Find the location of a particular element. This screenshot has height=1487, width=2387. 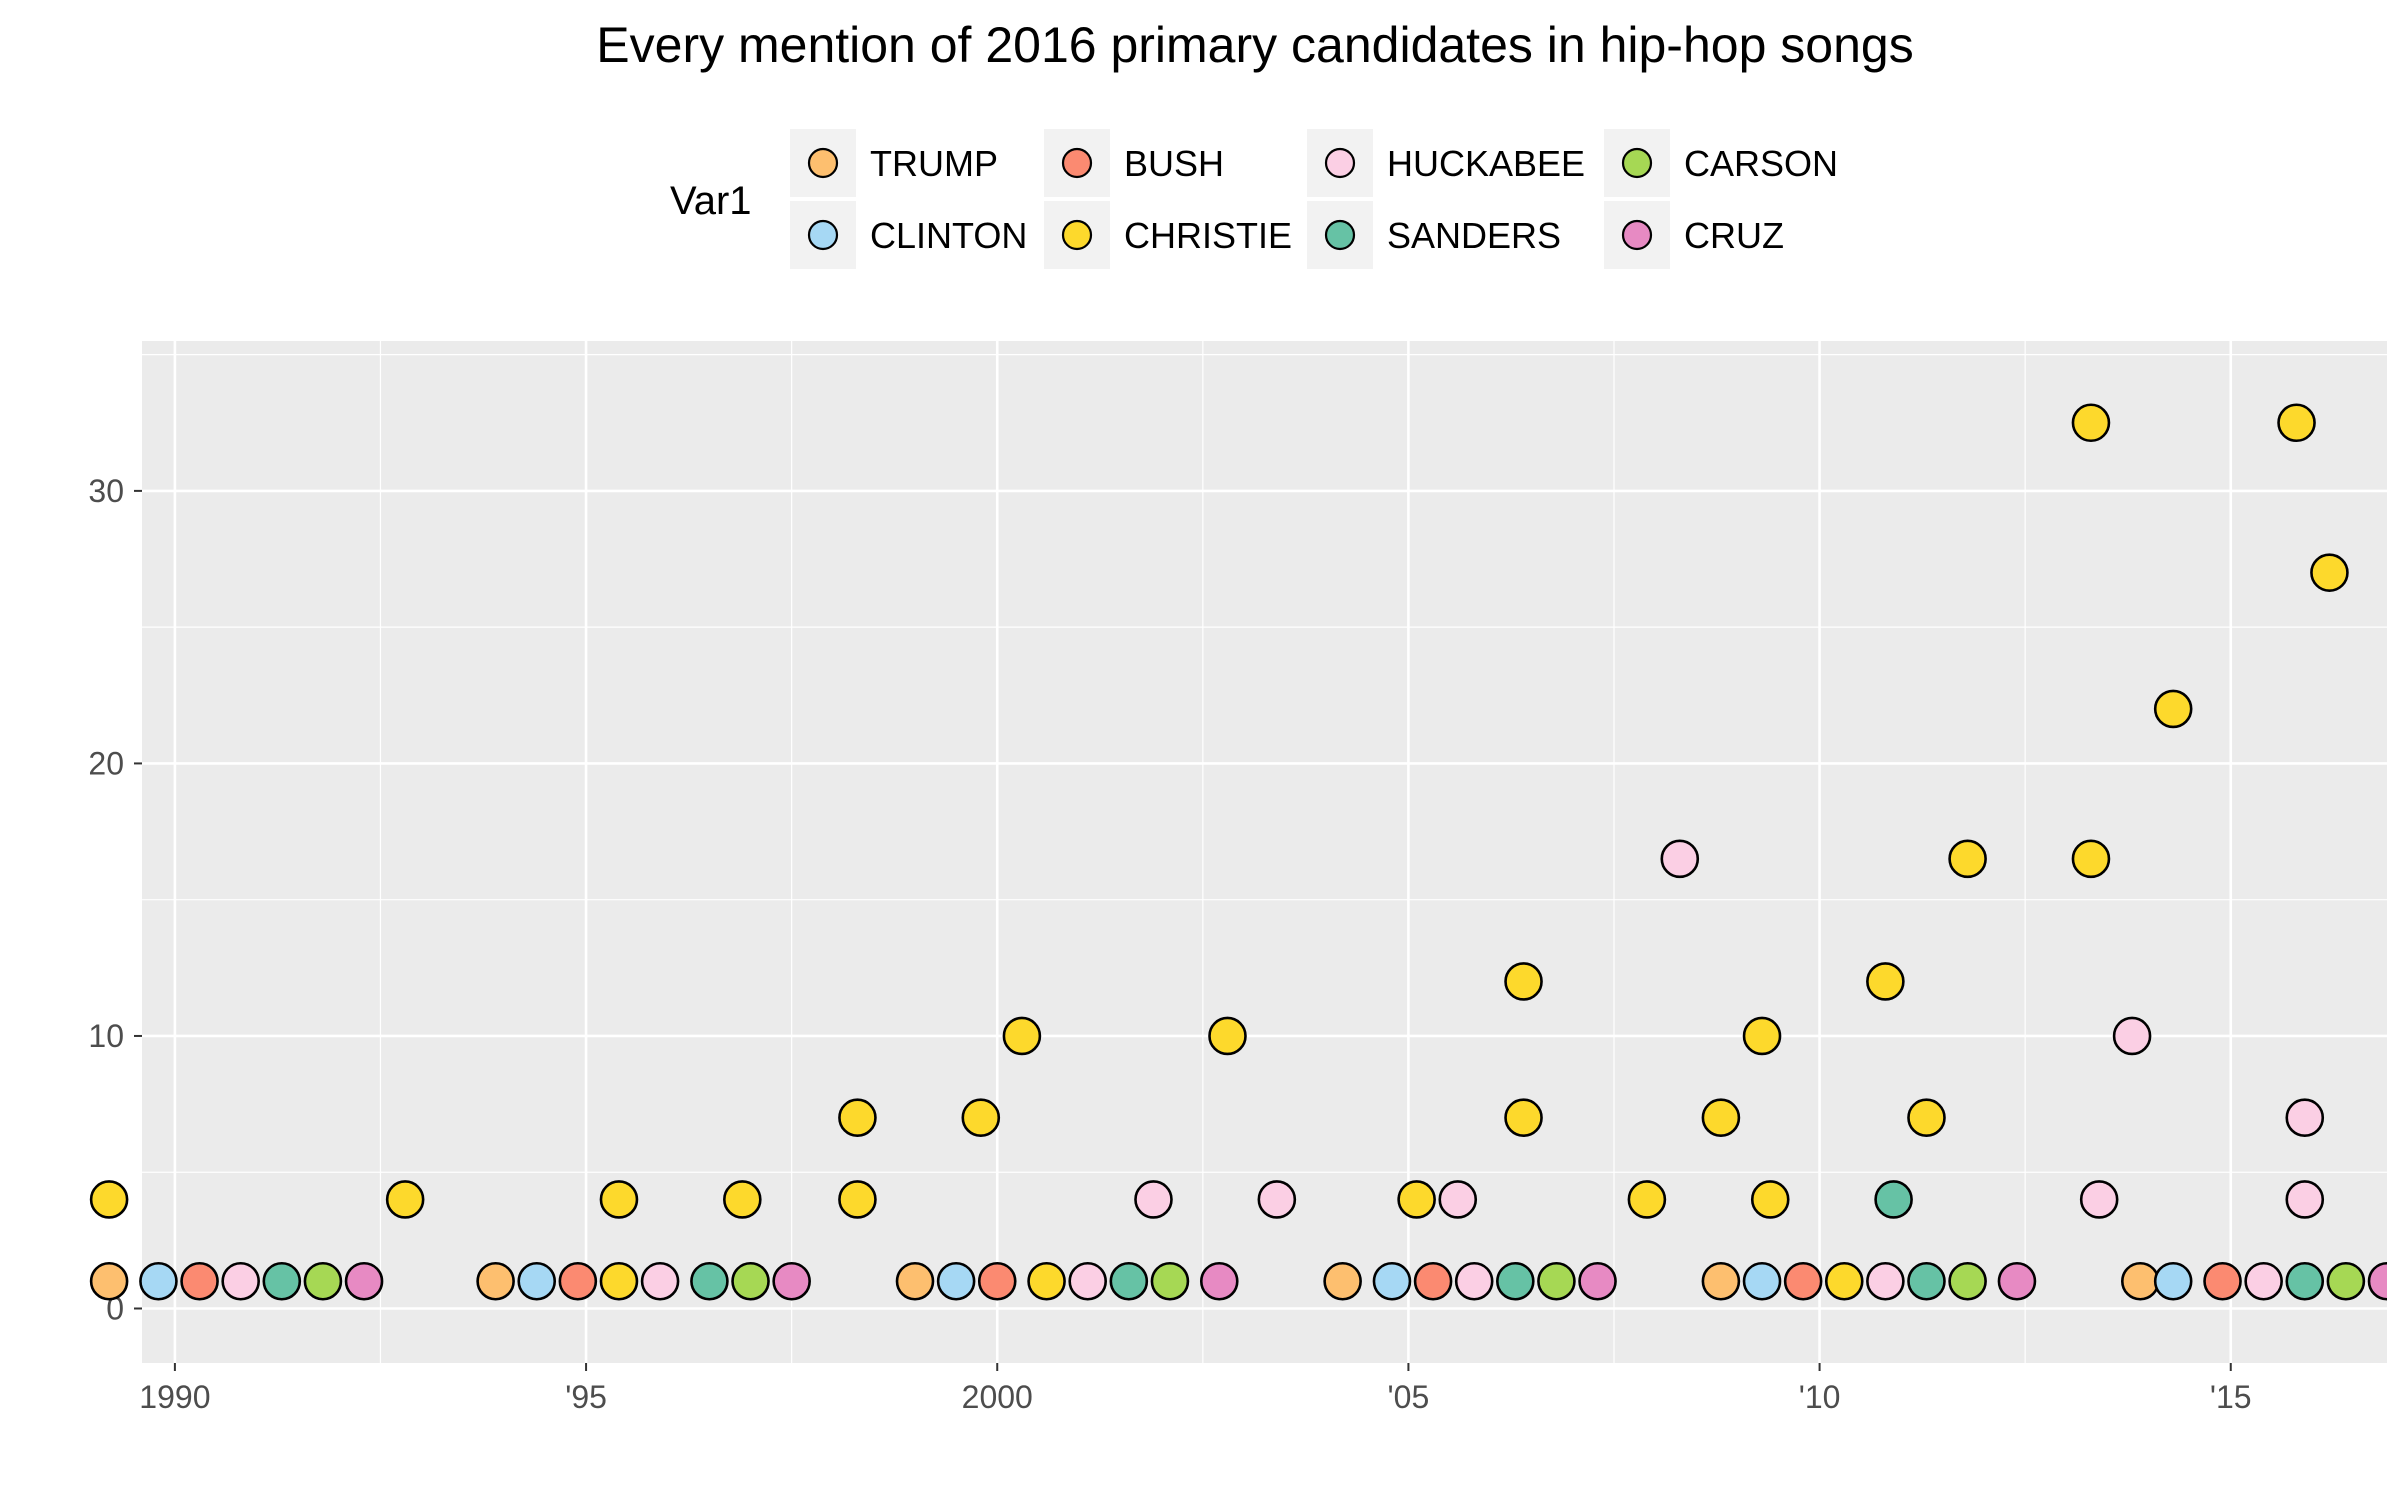

y-tick-label: 10 is located at coordinates (106, 1036).